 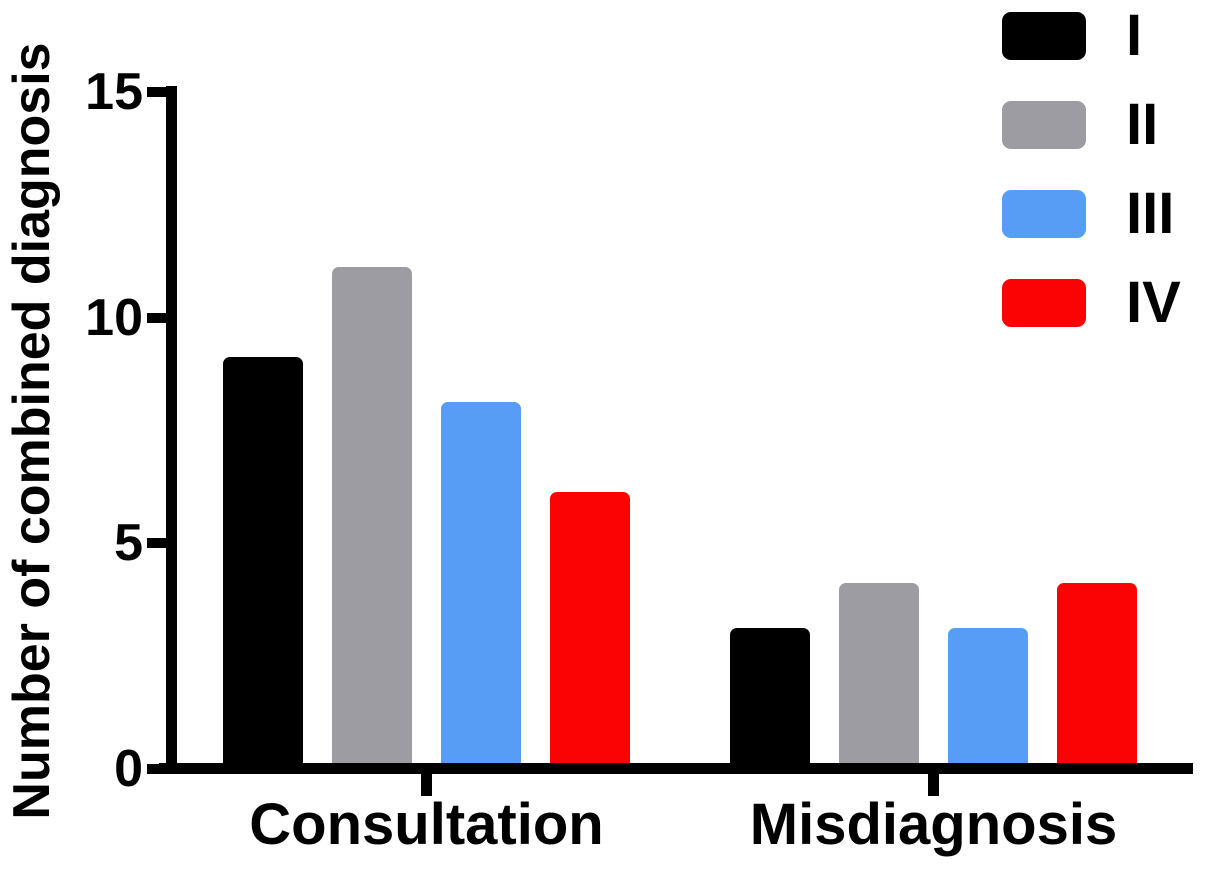 What do you see at coordinates (114, 92) in the screenshot?
I see `y-tick-label-15: 15` at bounding box center [114, 92].